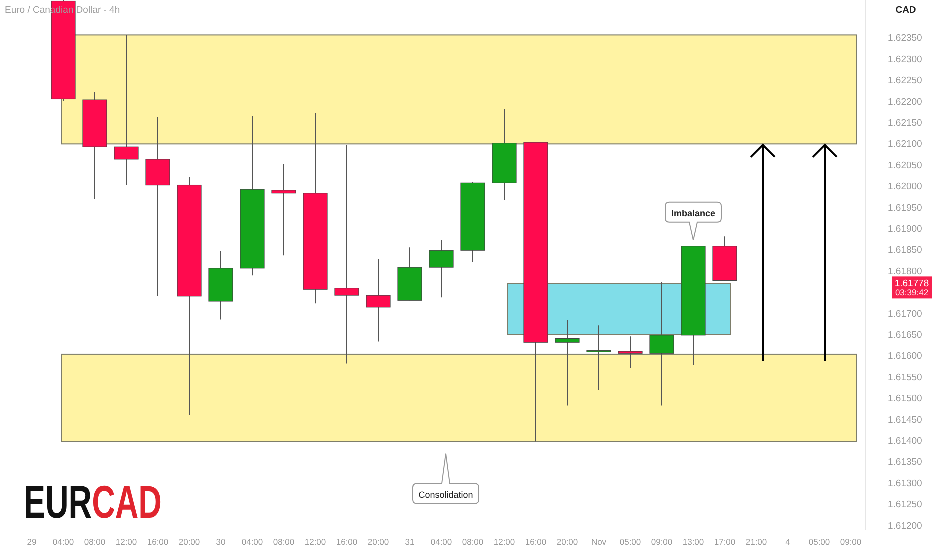  What do you see at coordinates (905, 229) in the screenshot?
I see `y-tick-label: 1.61900` at bounding box center [905, 229].